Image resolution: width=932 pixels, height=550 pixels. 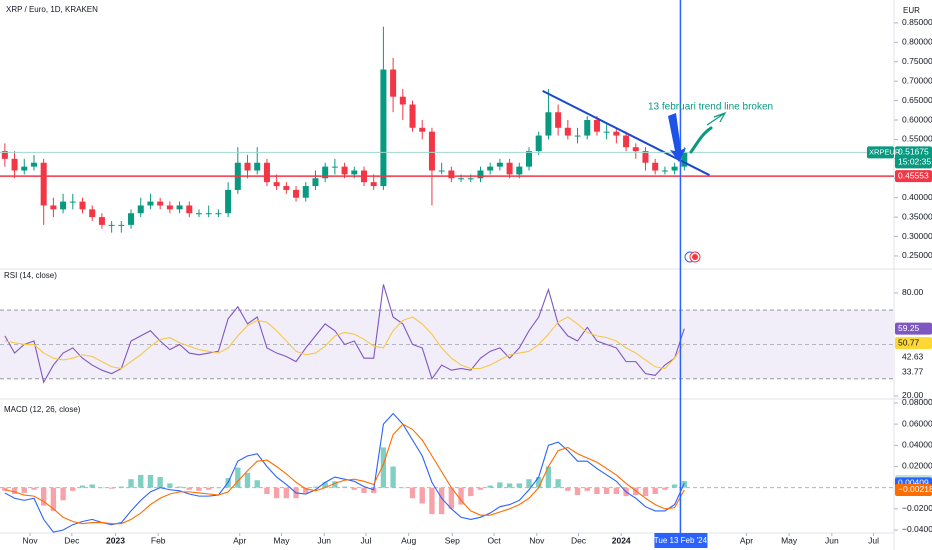 What do you see at coordinates (917, 139) in the screenshot?
I see `y-tick-label: 0.55000` at bounding box center [917, 139].